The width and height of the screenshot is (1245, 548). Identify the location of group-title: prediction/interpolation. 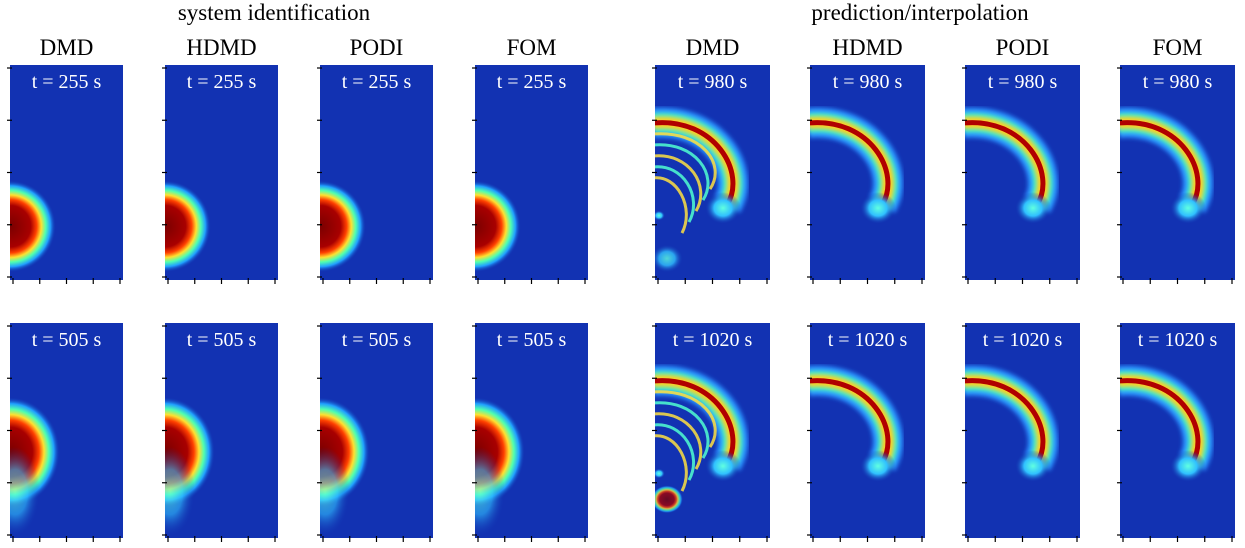
(920, 12).